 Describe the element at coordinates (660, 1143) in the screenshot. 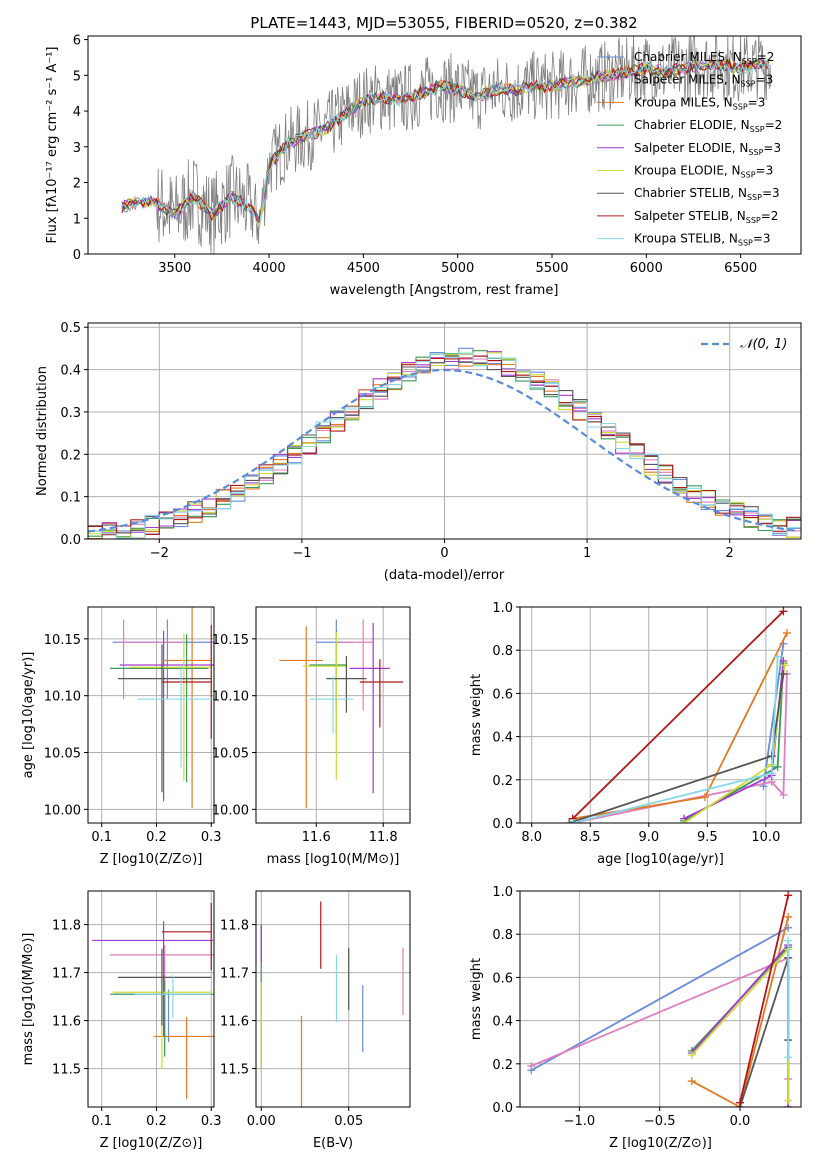

I see `weight_vs_Z-x-label: Z [log10(Z/Z⊙)]` at that location.